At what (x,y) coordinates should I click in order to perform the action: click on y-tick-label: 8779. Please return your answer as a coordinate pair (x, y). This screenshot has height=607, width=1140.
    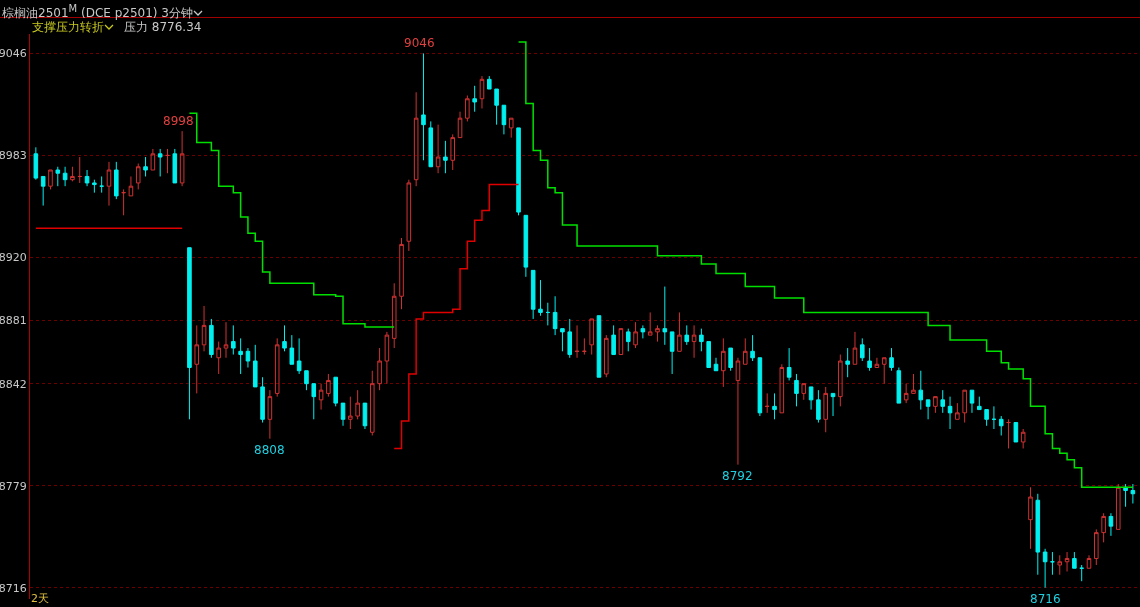
    Looking at the image, I should click on (13, 486).